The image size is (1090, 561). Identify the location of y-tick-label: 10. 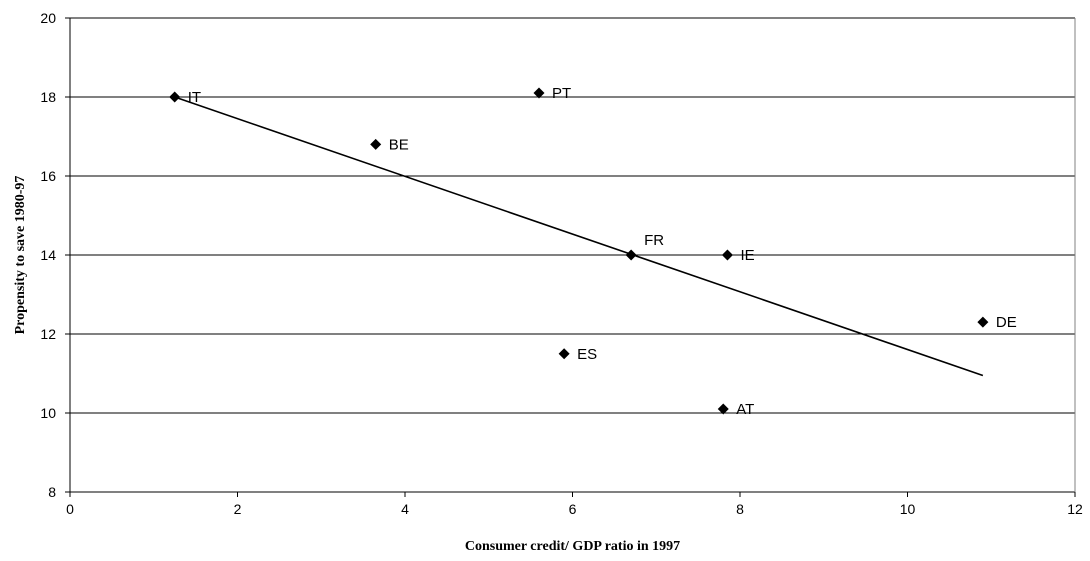
(48, 413).